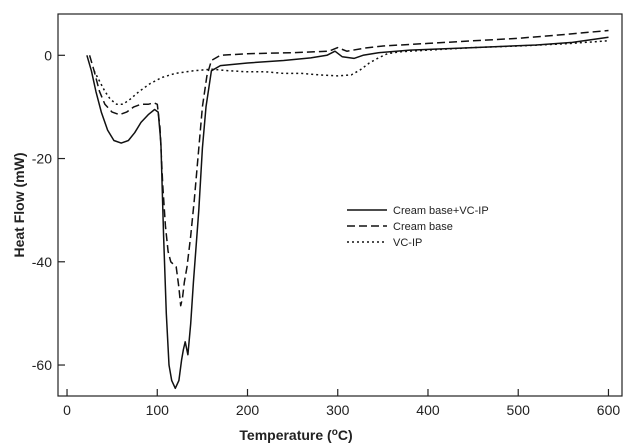  I want to click on x-tick-label: 600, so click(609, 410).